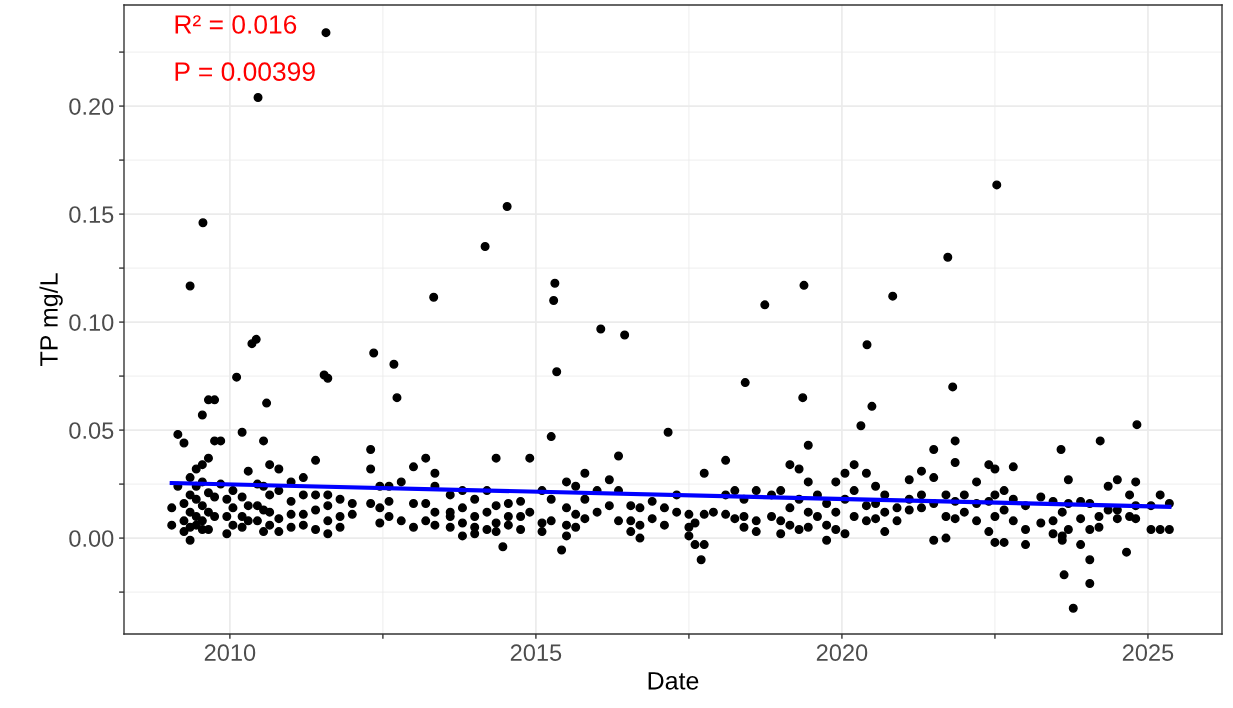 The image size is (1233, 708). Describe the element at coordinates (91, 106) in the screenshot. I see `y-tick-label: 0.20` at that location.